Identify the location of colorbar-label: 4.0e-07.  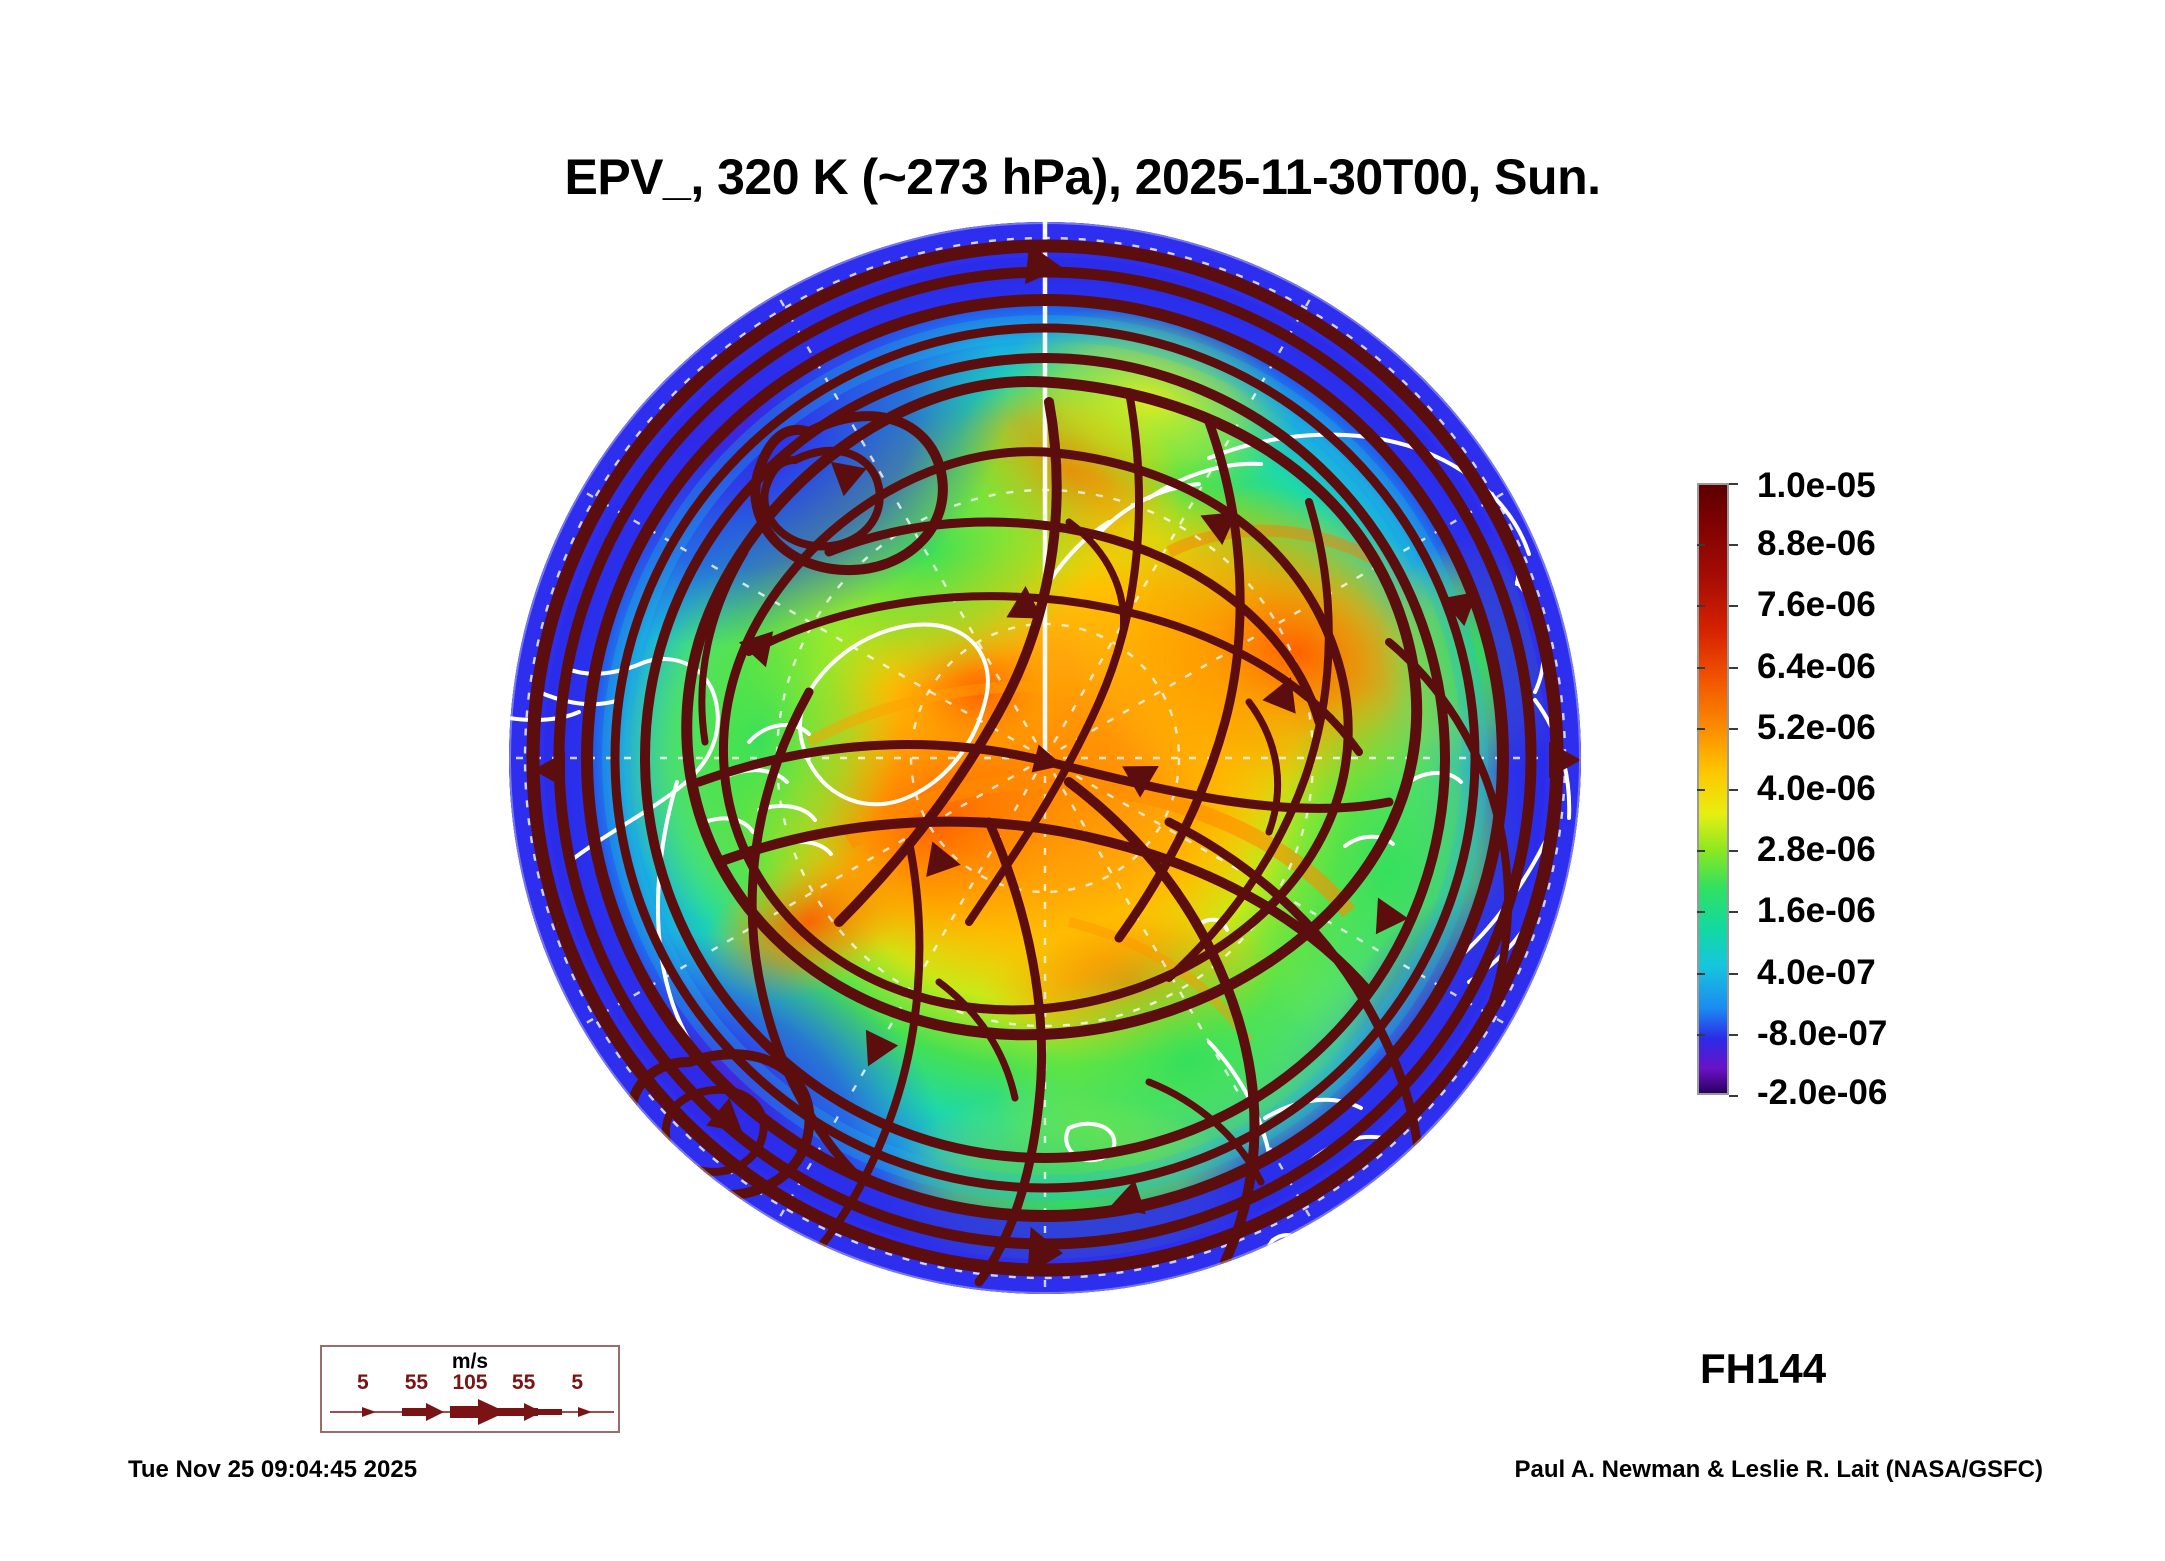
(1816, 972).